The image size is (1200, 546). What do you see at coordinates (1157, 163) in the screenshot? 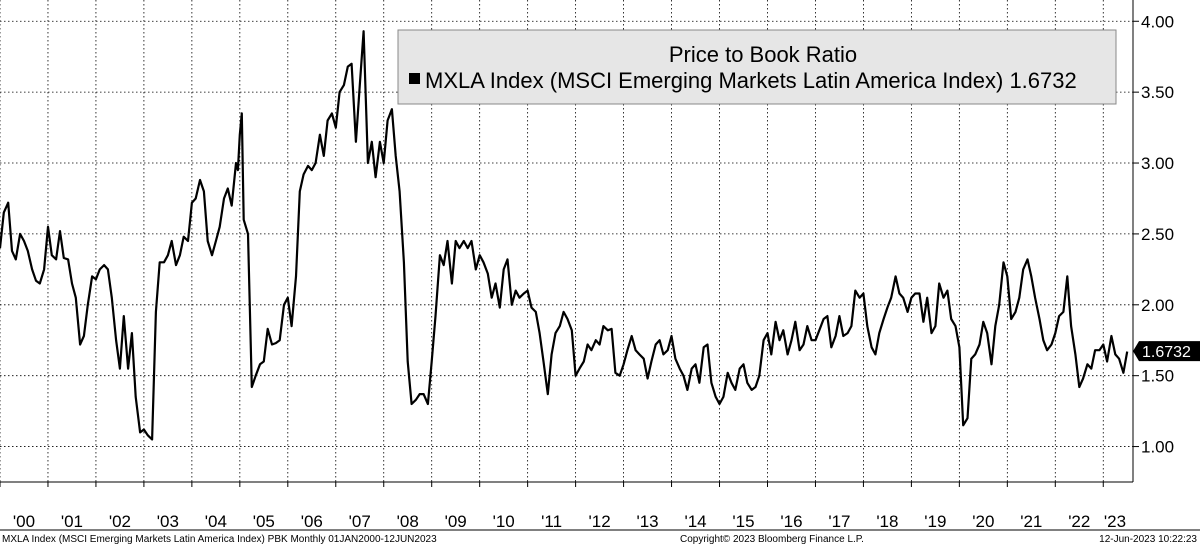
I see `y-tick-label: 3.00` at bounding box center [1157, 163].